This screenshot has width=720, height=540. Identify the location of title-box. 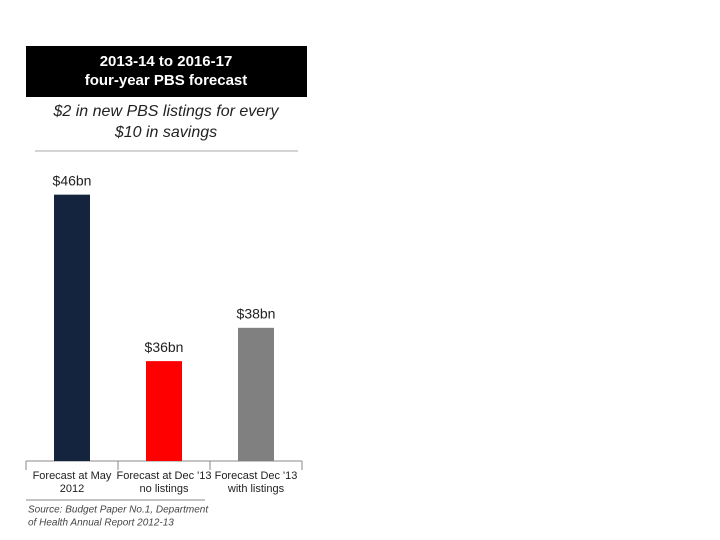
(166, 71).